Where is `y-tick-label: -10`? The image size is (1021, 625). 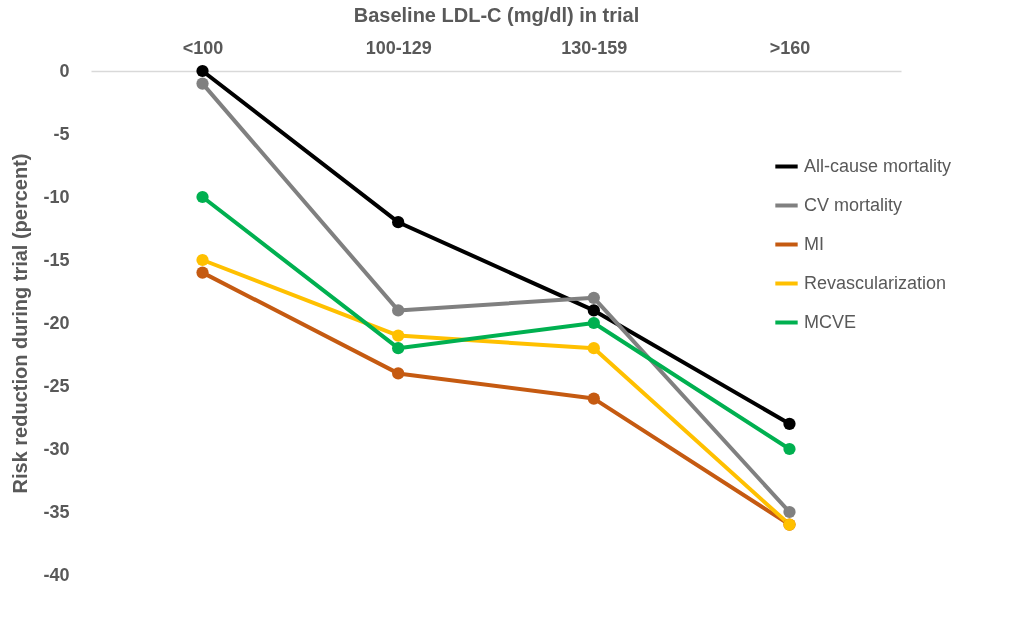
y-tick-label: -10 is located at coordinates (56, 196).